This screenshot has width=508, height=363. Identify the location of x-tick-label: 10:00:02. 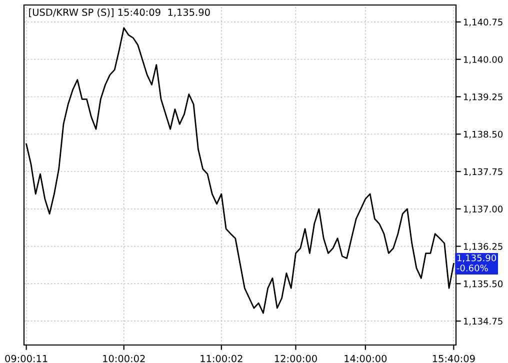
(124, 358).